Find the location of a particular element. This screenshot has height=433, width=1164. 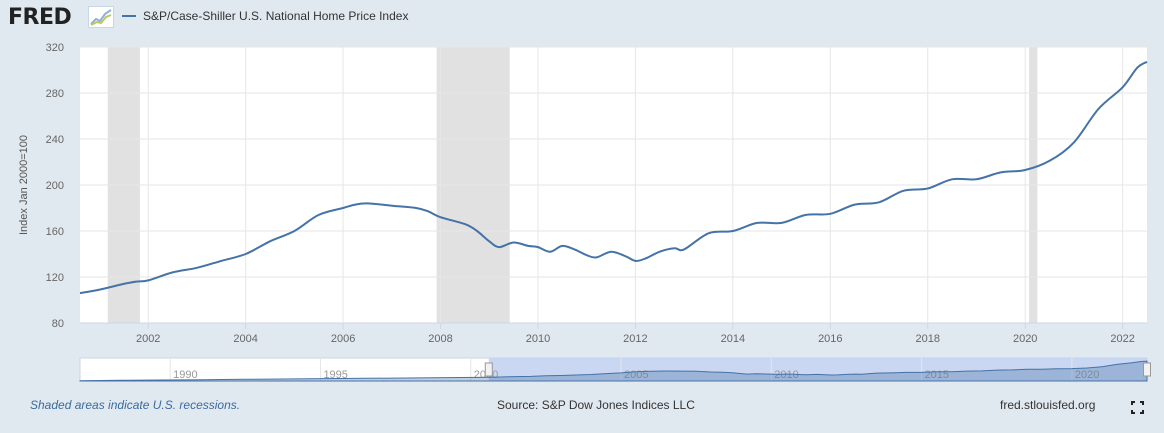

navigator-series-area is located at coordinates (613, 371).